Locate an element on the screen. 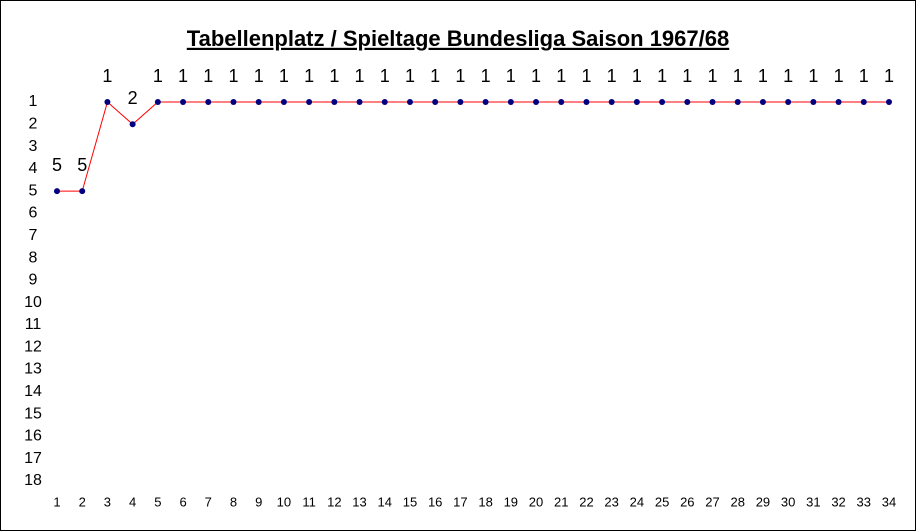 The image size is (917, 532). y-tick-label: 6 is located at coordinates (33, 213).